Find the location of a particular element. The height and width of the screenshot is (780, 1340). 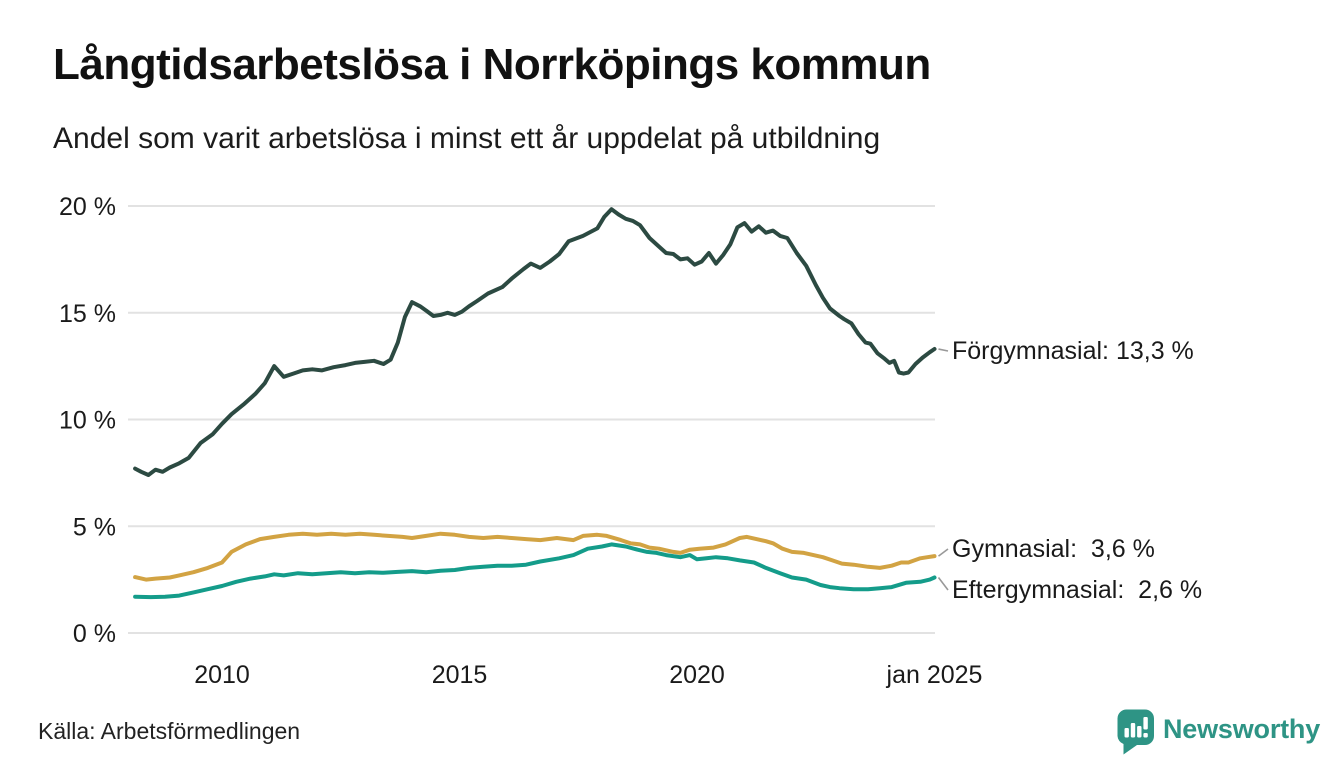

x-tick-label: 2010 is located at coordinates (222, 675).